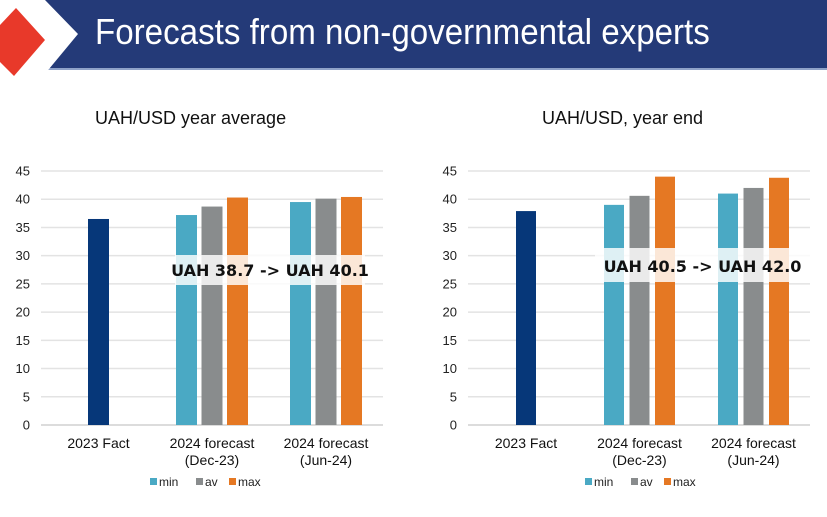  I want to click on title-banner: Forecasts from non-governmental experts, so click(413, 35).